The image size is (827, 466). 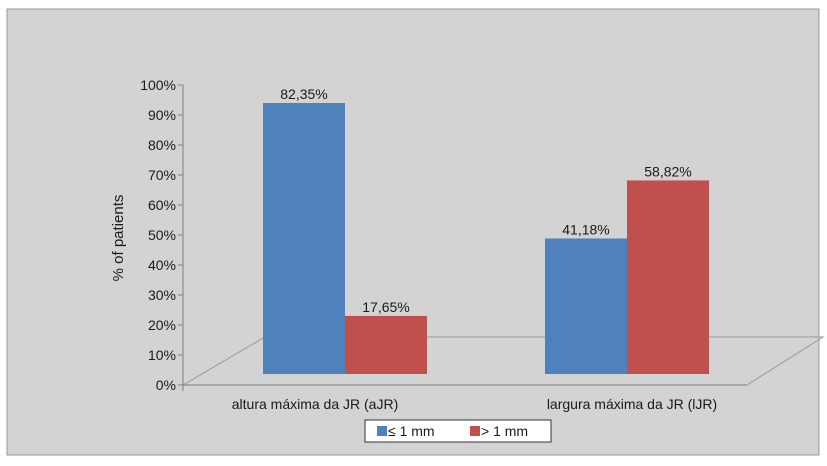 What do you see at coordinates (385, 307) in the screenshot?
I see `data-label: 17,65%` at bounding box center [385, 307].